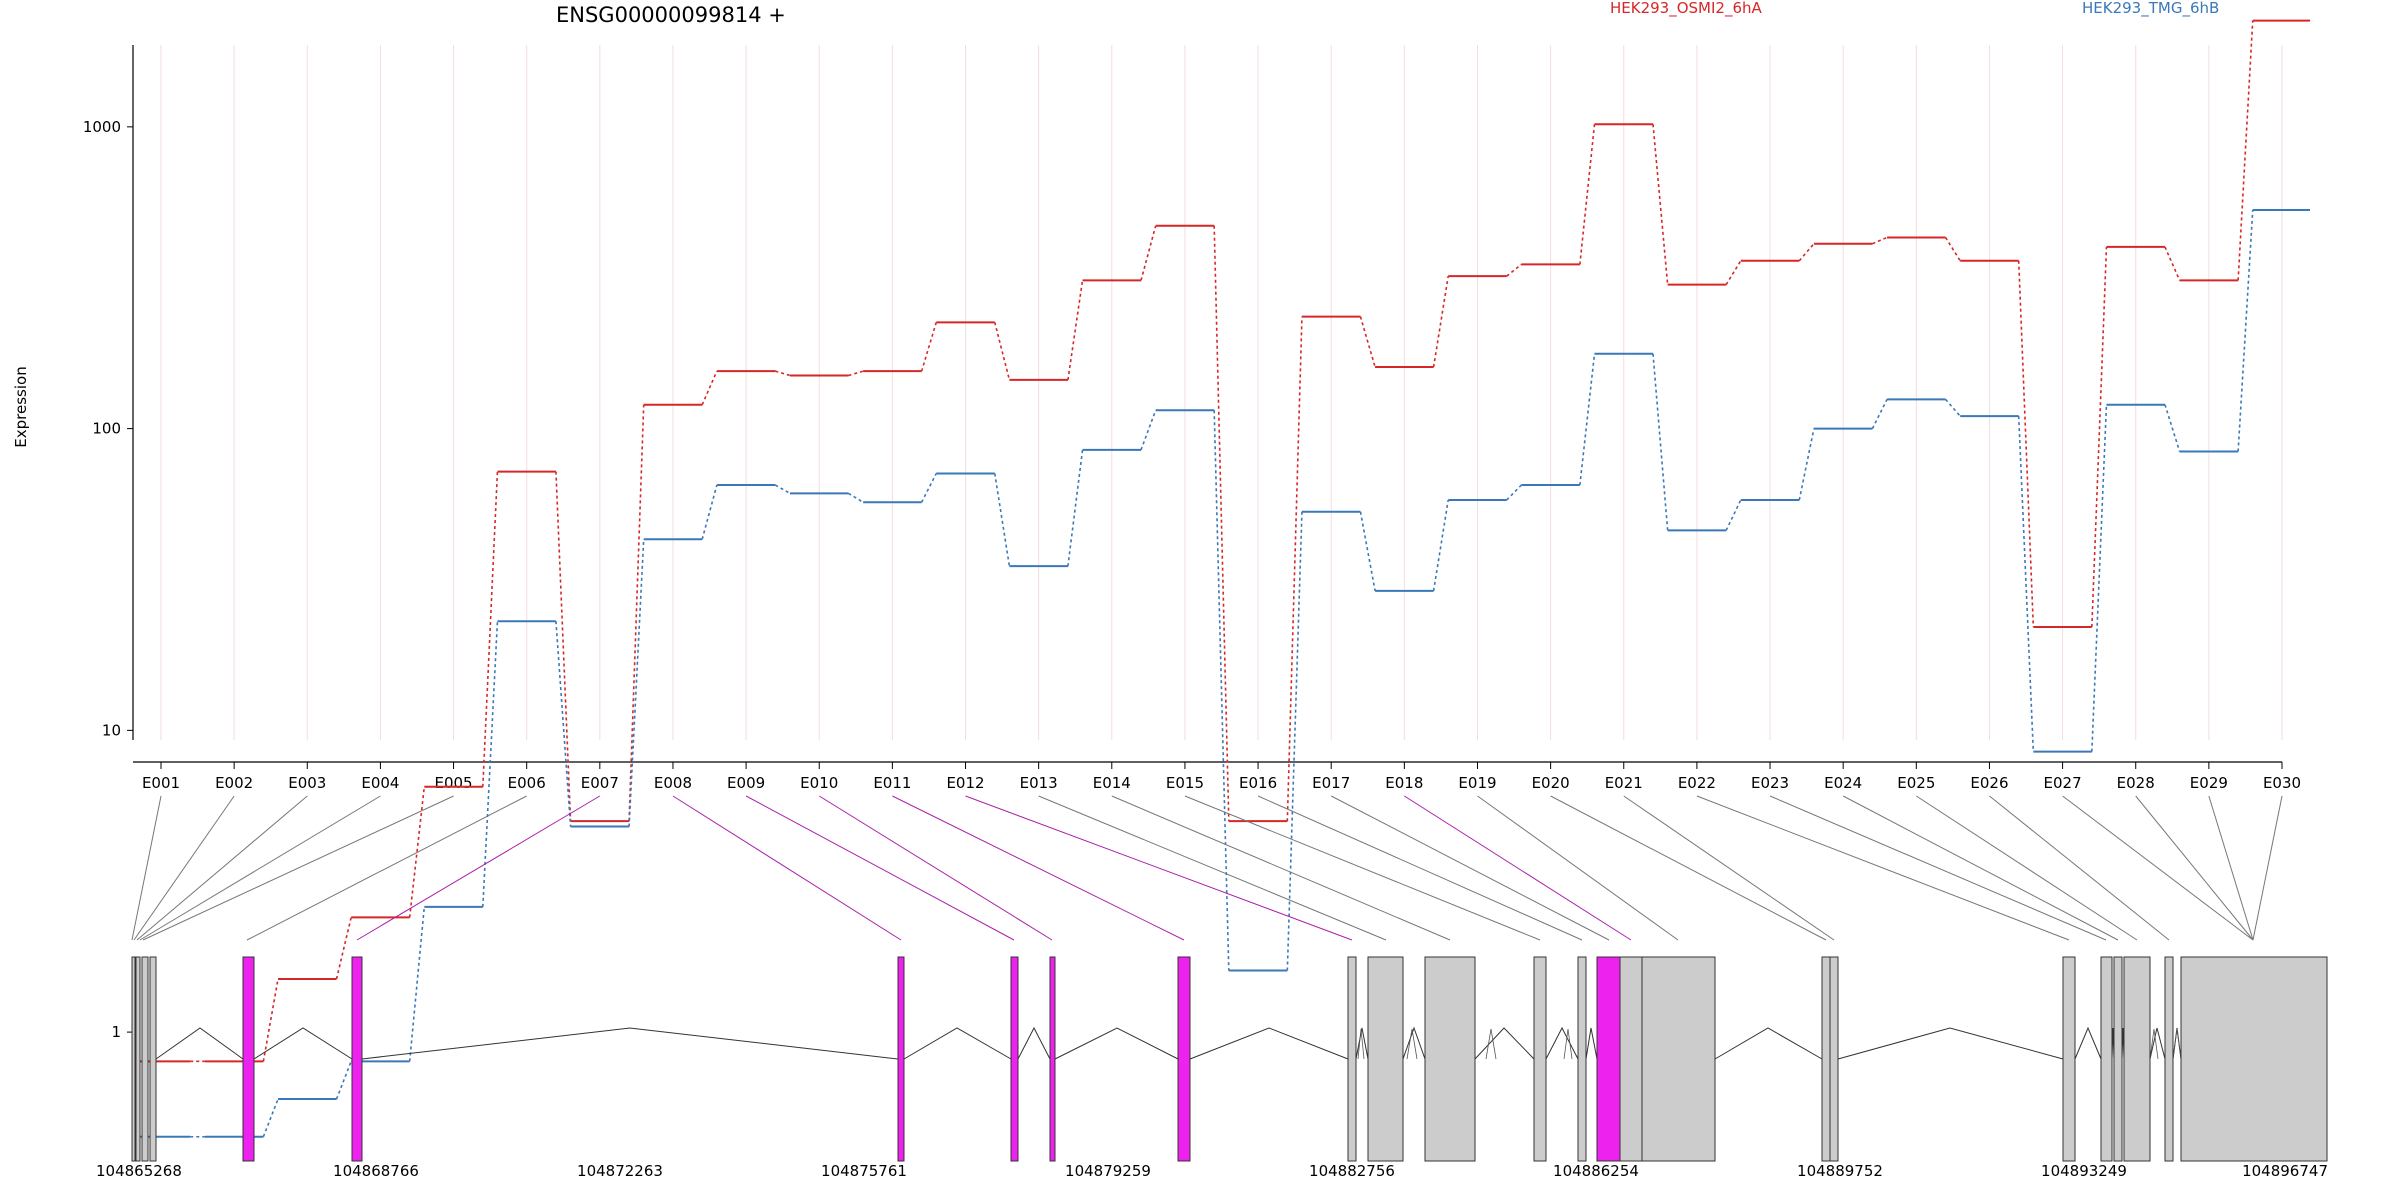 The image size is (2400, 1200). Describe the element at coordinates (2150, 9) in the screenshot. I see `legend-series-2: HEK293_TMG_6hB` at that location.